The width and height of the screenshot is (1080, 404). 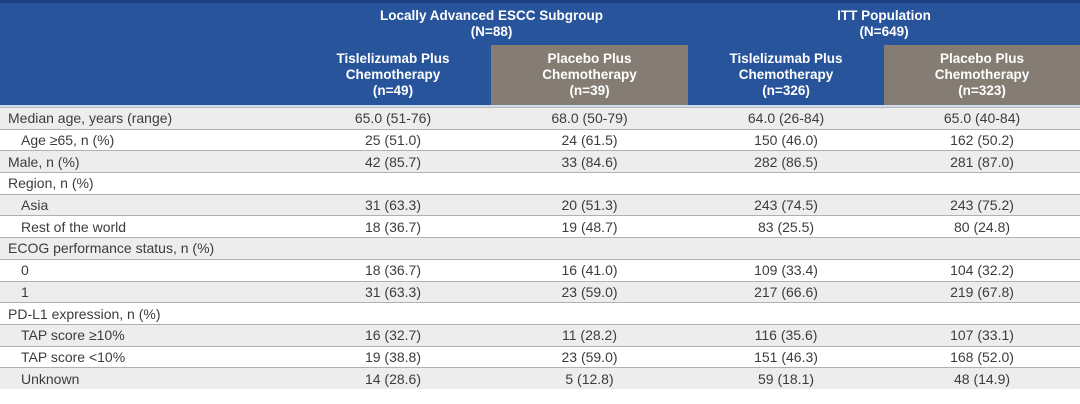 I want to click on cell-value: 5 (12.8), so click(x=590, y=378).